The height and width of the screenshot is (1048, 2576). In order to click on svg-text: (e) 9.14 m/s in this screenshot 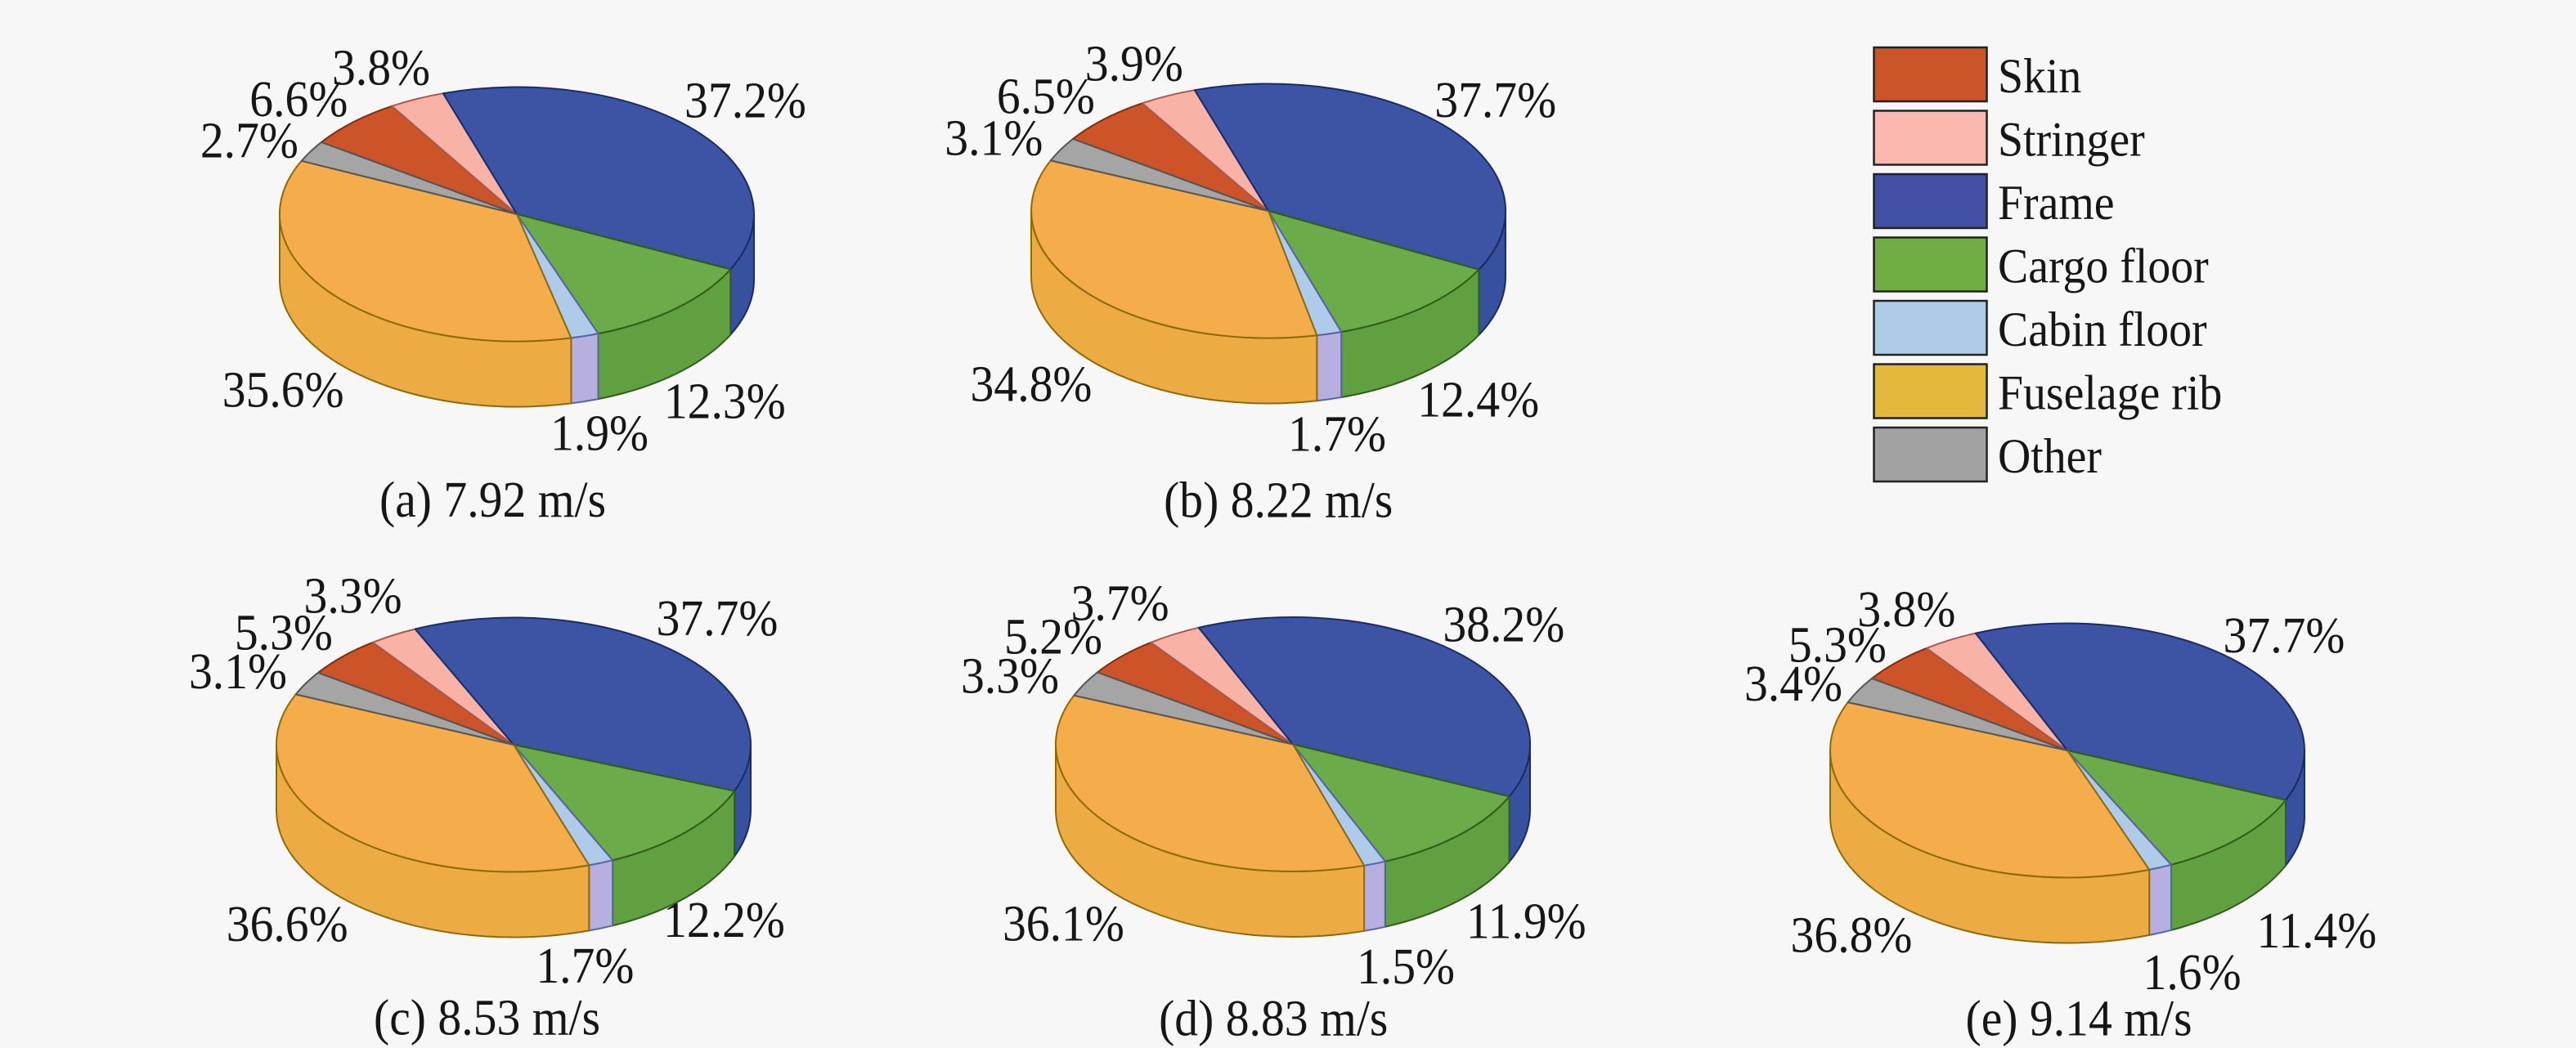, I will do `click(2079, 1018)`.